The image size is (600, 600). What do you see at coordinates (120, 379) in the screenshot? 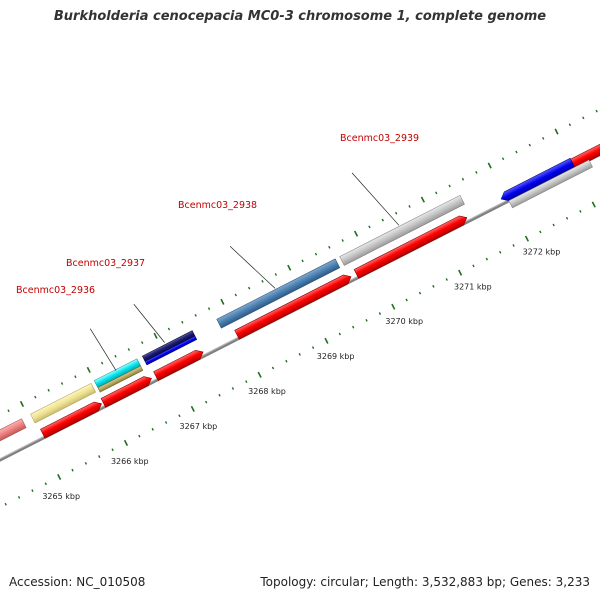
I see `feature-olive` at bounding box center [120, 379].